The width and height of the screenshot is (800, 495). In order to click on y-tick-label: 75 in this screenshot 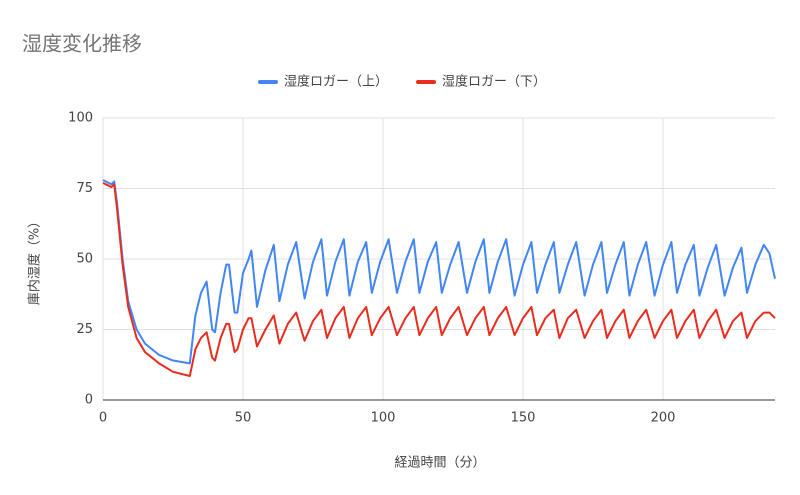, I will do `click(84, 188)`.